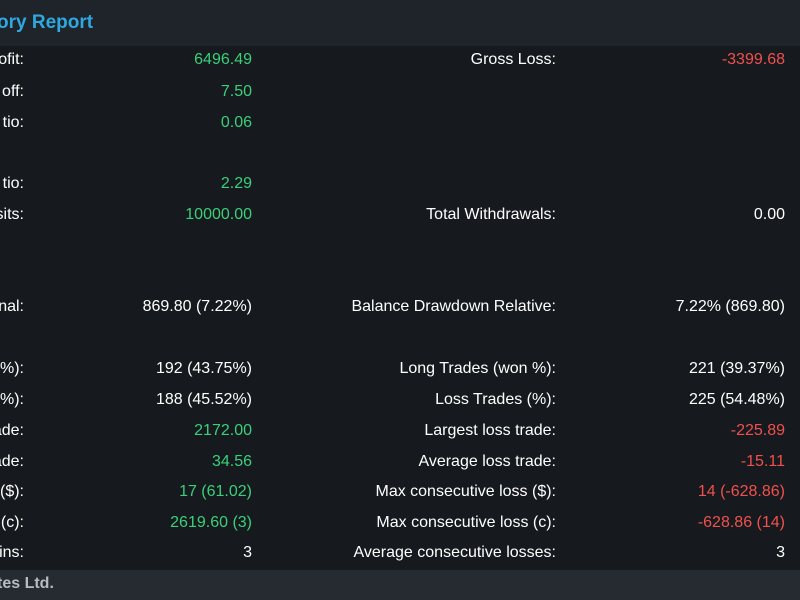 This screenshot has height=600, width=800. I want to click on stats-row: tio: 0.06, so click(400, 123).